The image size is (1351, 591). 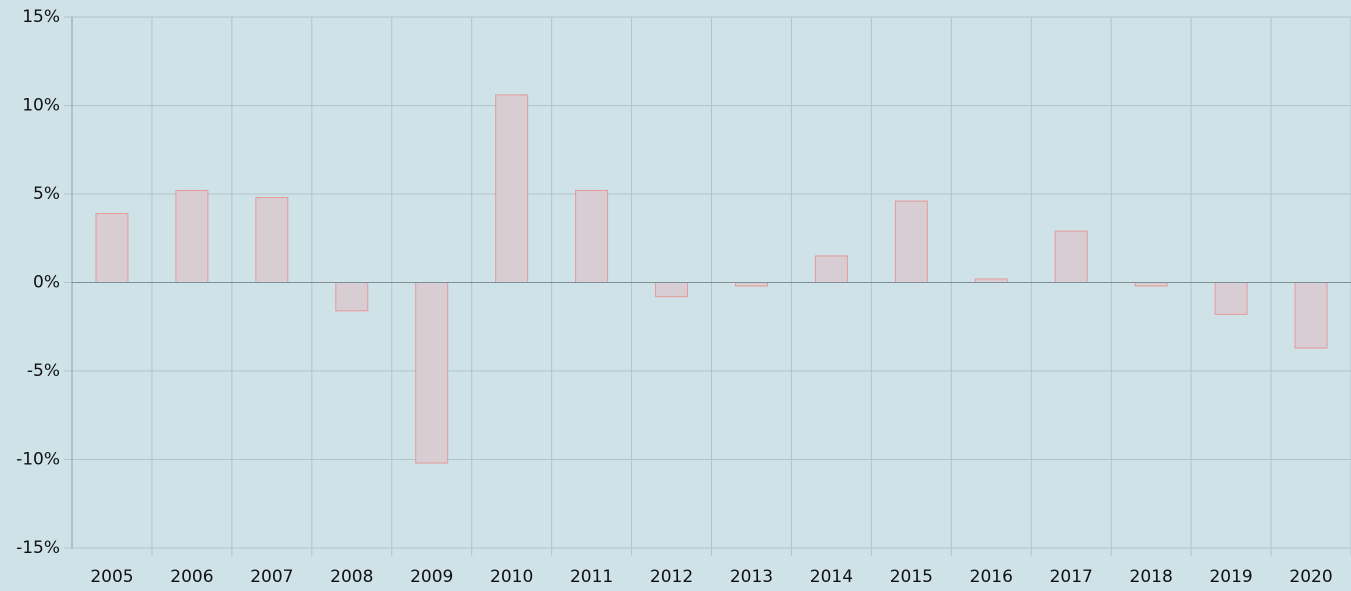 I want to click on x-tick-label: 2010, so click(x=511, y=577).